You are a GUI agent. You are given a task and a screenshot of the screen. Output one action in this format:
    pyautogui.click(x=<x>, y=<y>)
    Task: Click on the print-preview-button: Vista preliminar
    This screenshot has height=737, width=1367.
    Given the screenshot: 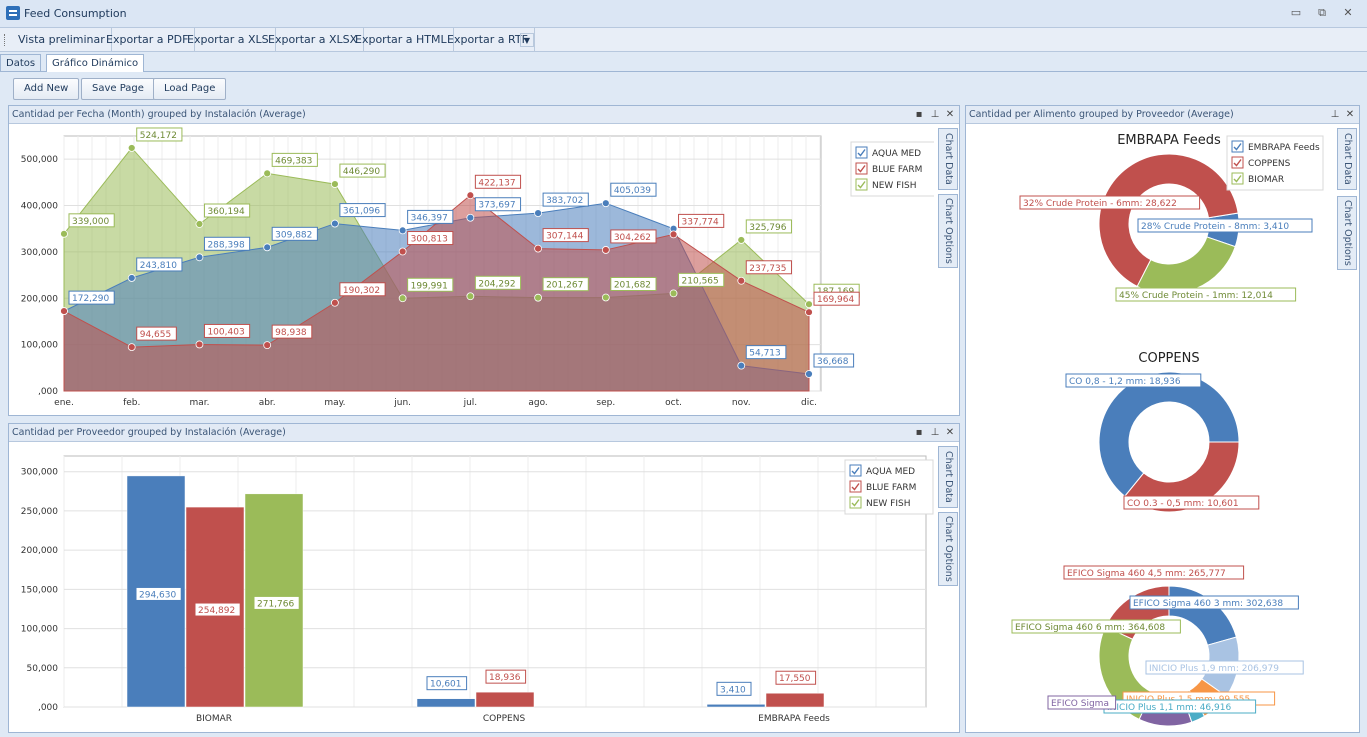 What is the action you would take?
    pyautogui.click(x=62, y=40)
    